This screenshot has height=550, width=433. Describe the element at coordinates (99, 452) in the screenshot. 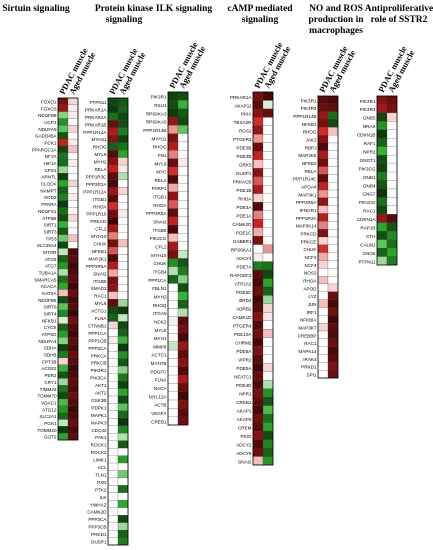

I see `row-label: ROCK2` at that location.